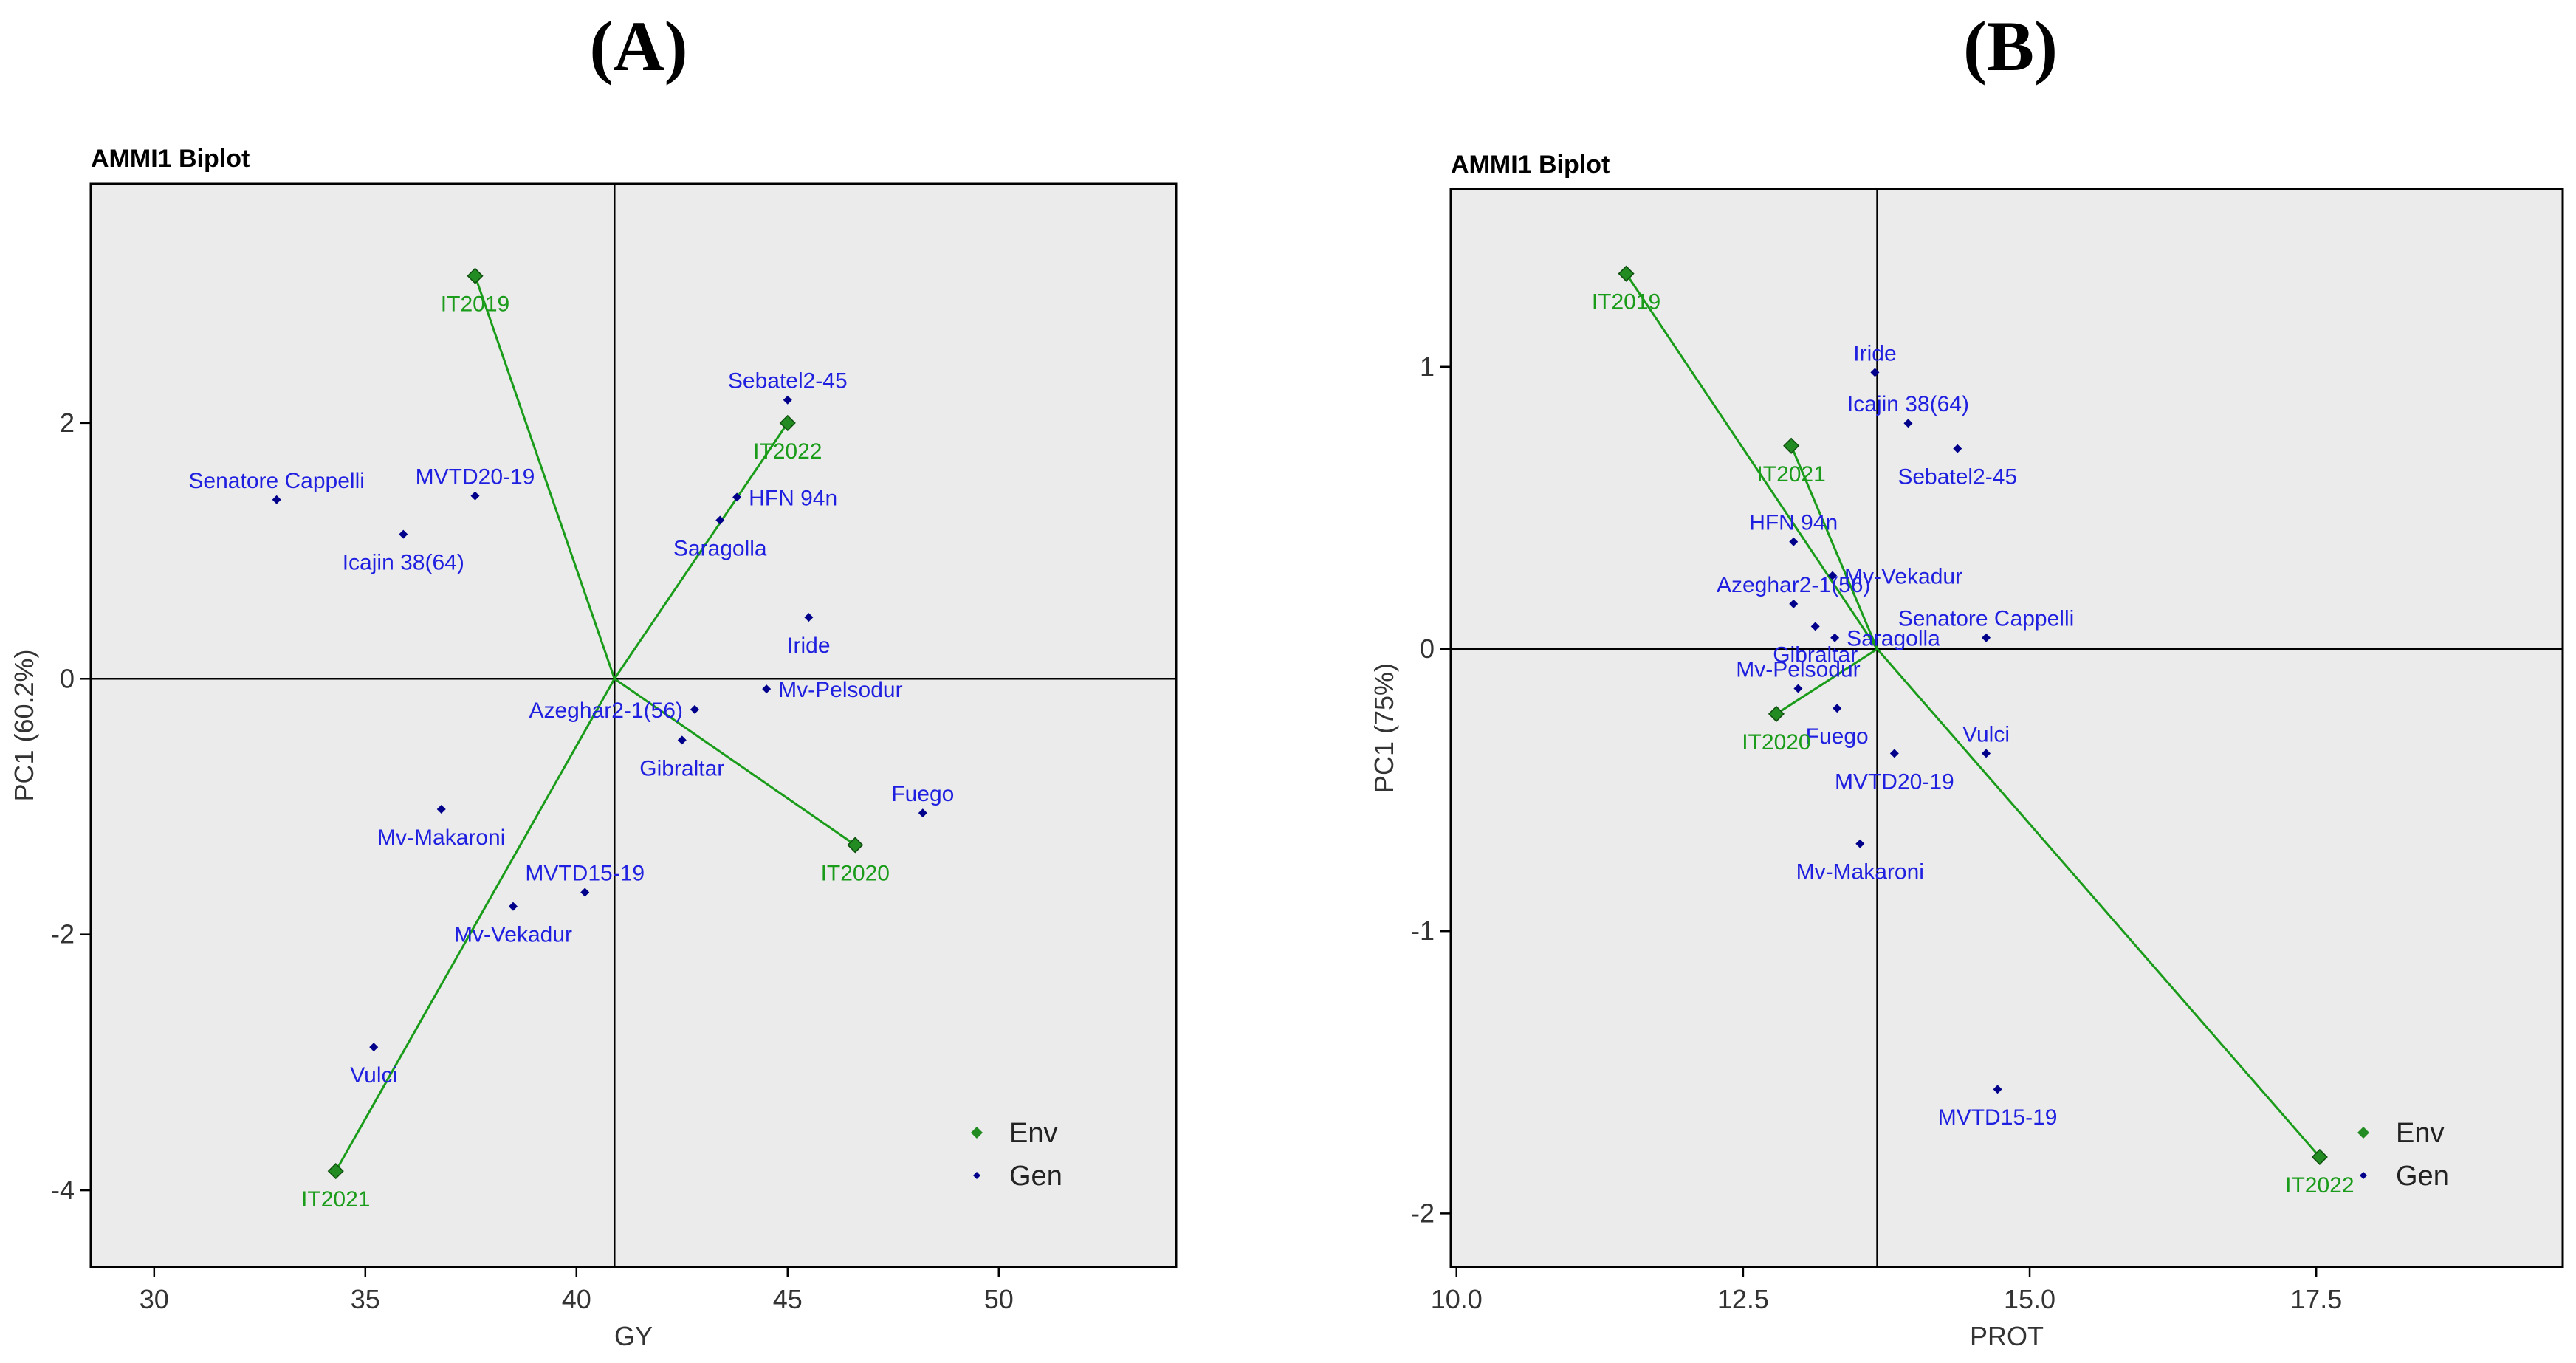  I want to click on x-axis-title: PROT, so click(2007, 1336).